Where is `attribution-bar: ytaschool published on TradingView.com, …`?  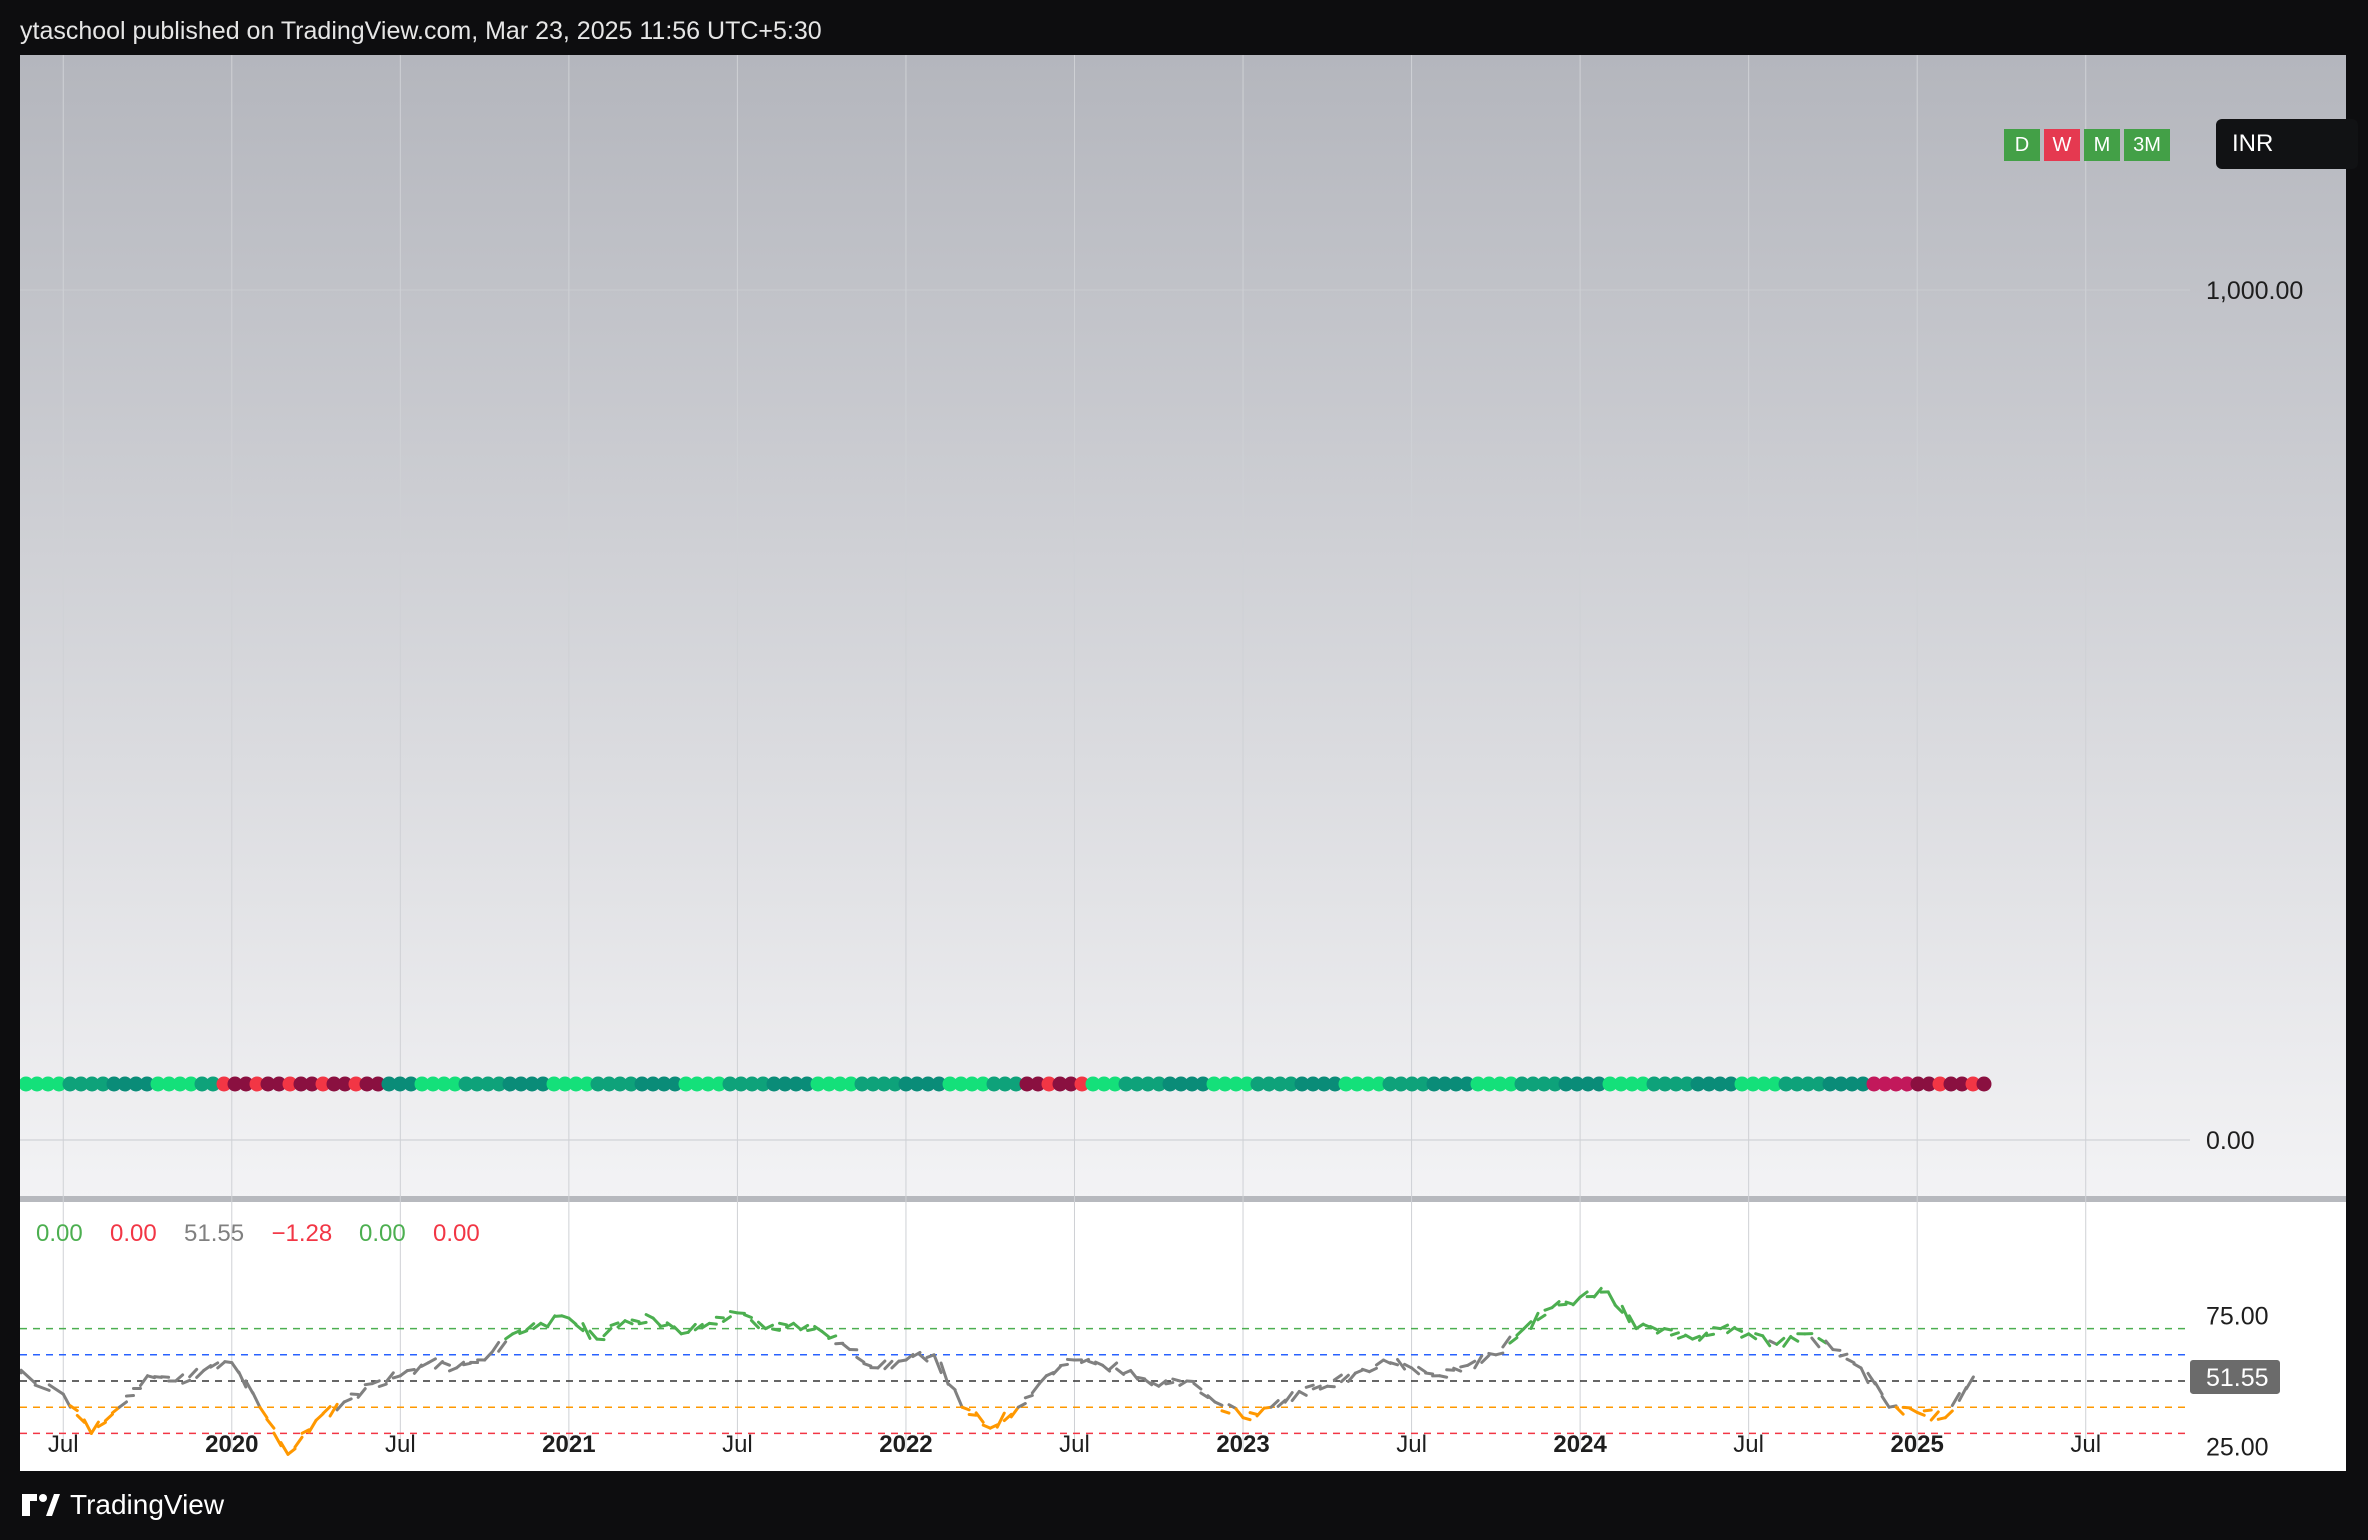
attribution-bar: ytaschool published on TradingView.com, … is located at coordinates (1184, 28).